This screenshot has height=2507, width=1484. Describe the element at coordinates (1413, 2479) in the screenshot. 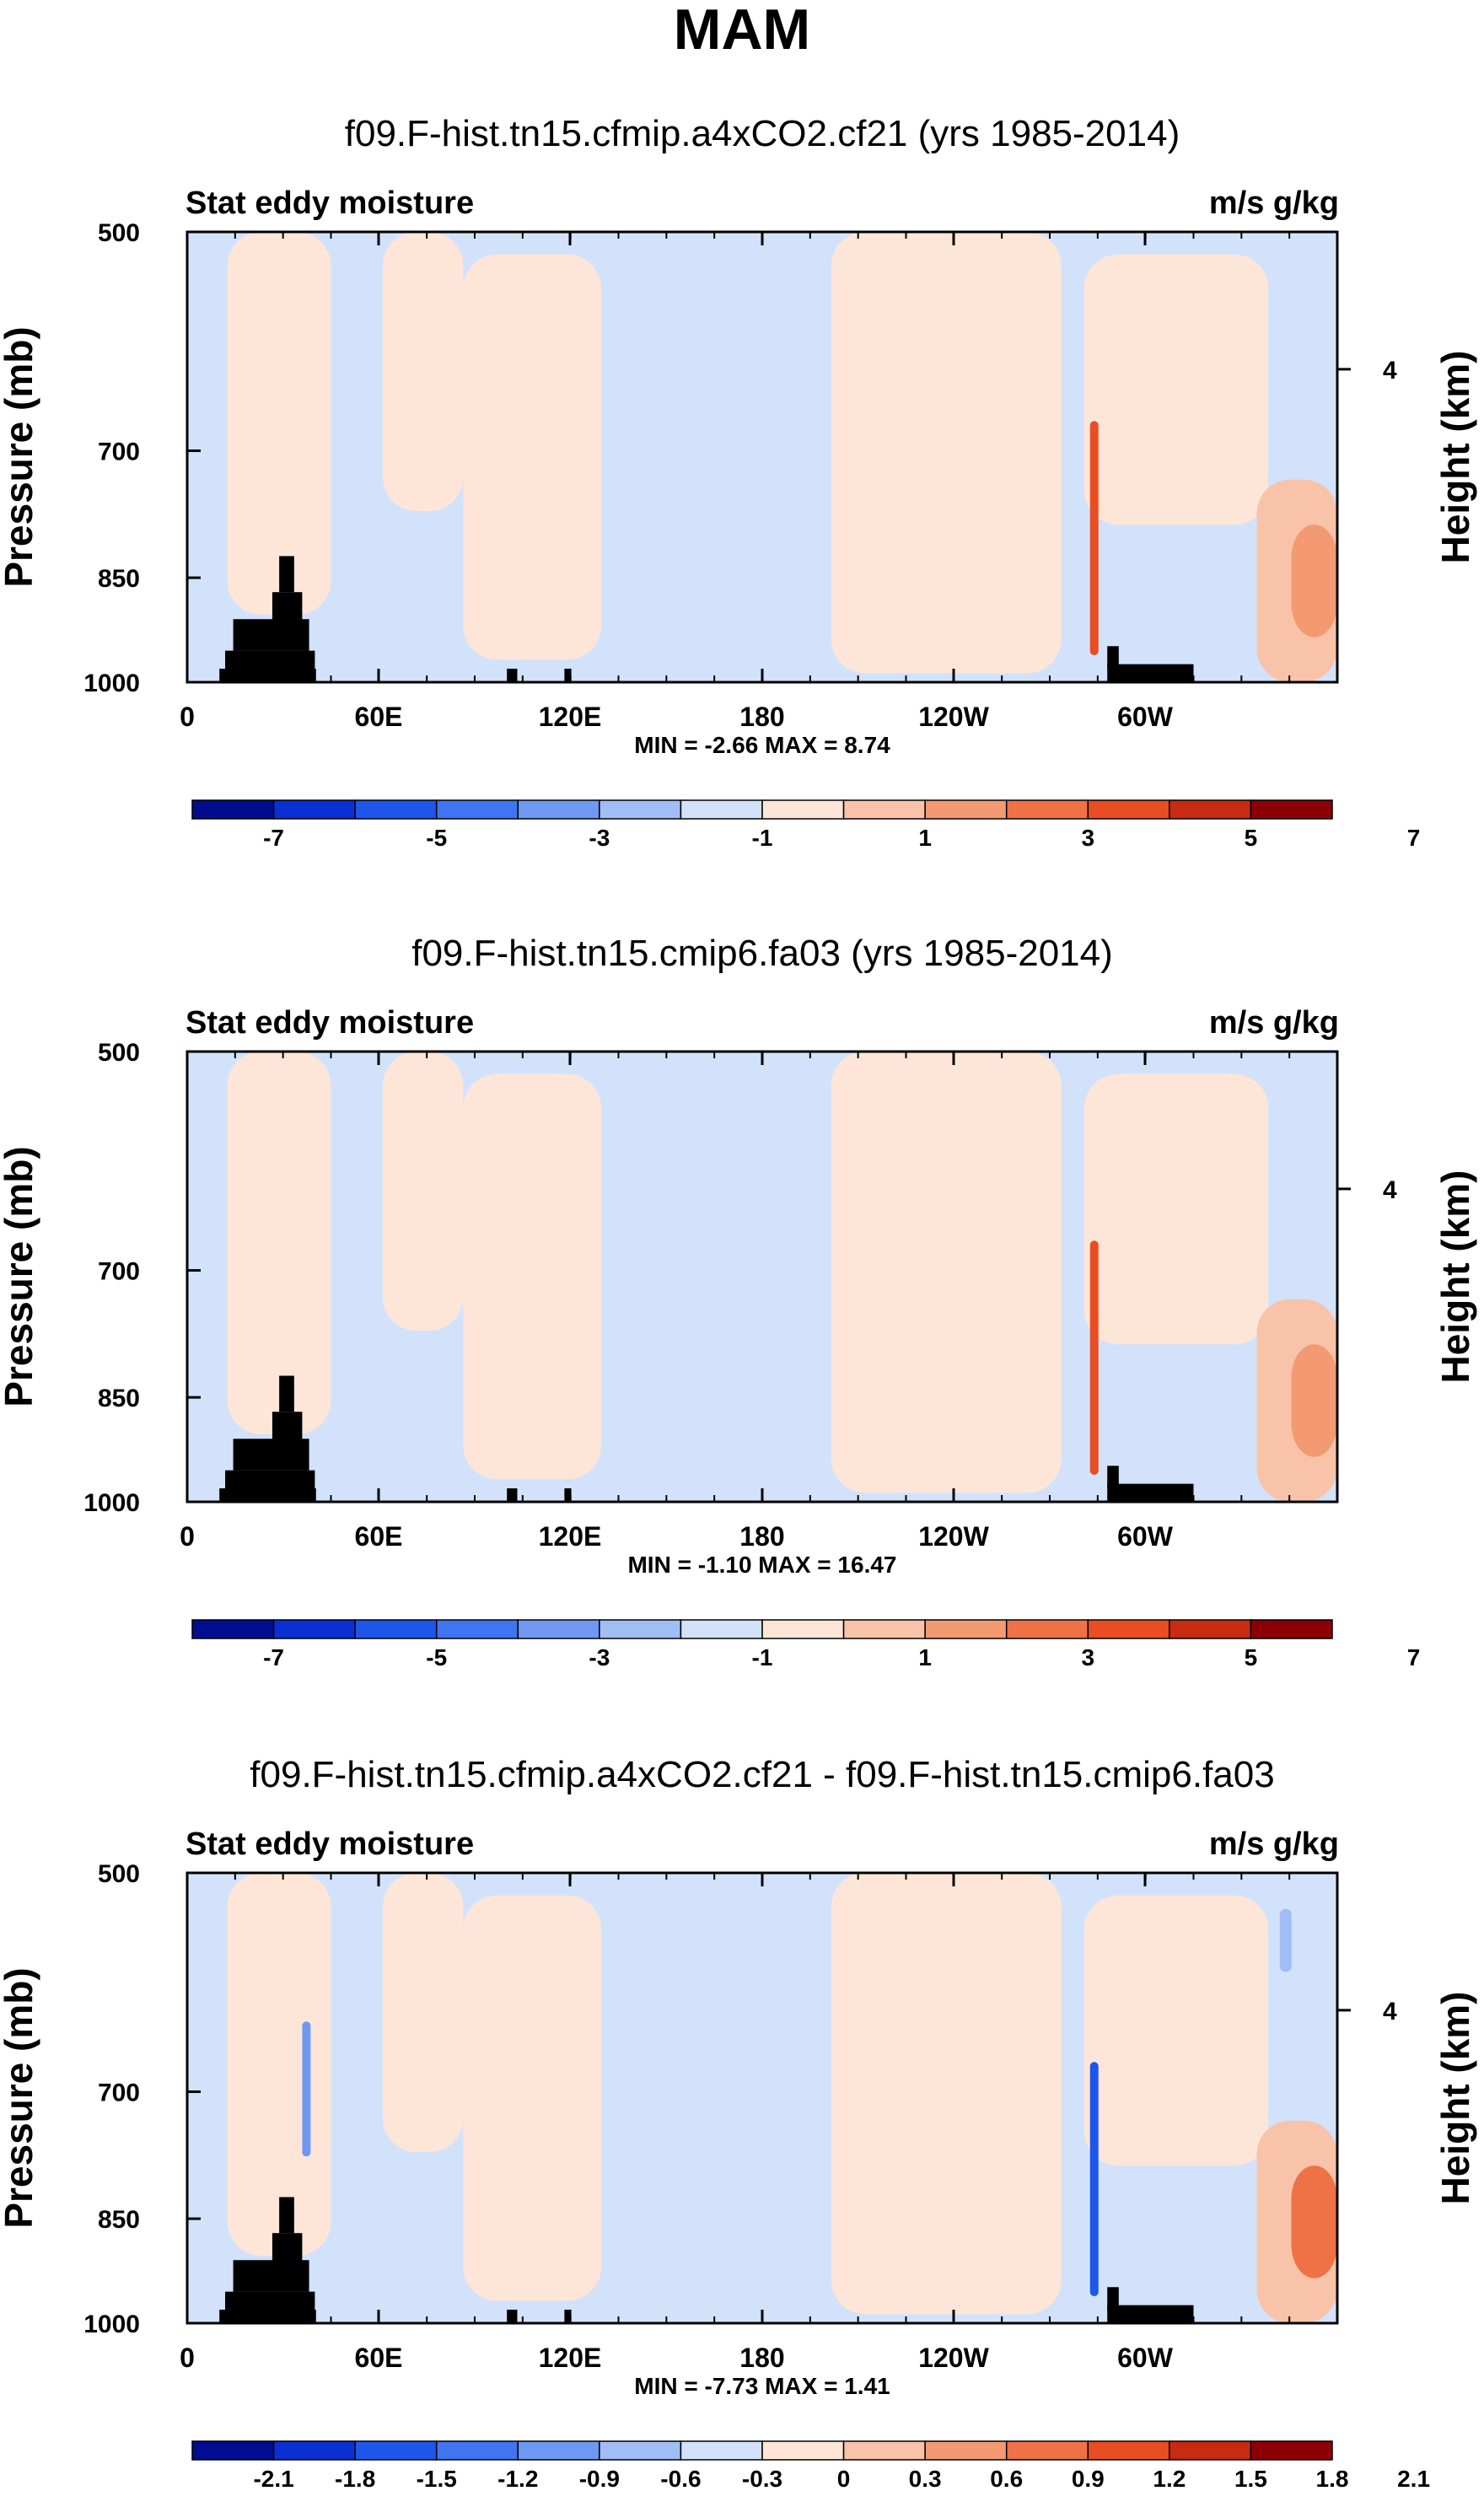

I see `colorbar-label: 2.1` at that location.